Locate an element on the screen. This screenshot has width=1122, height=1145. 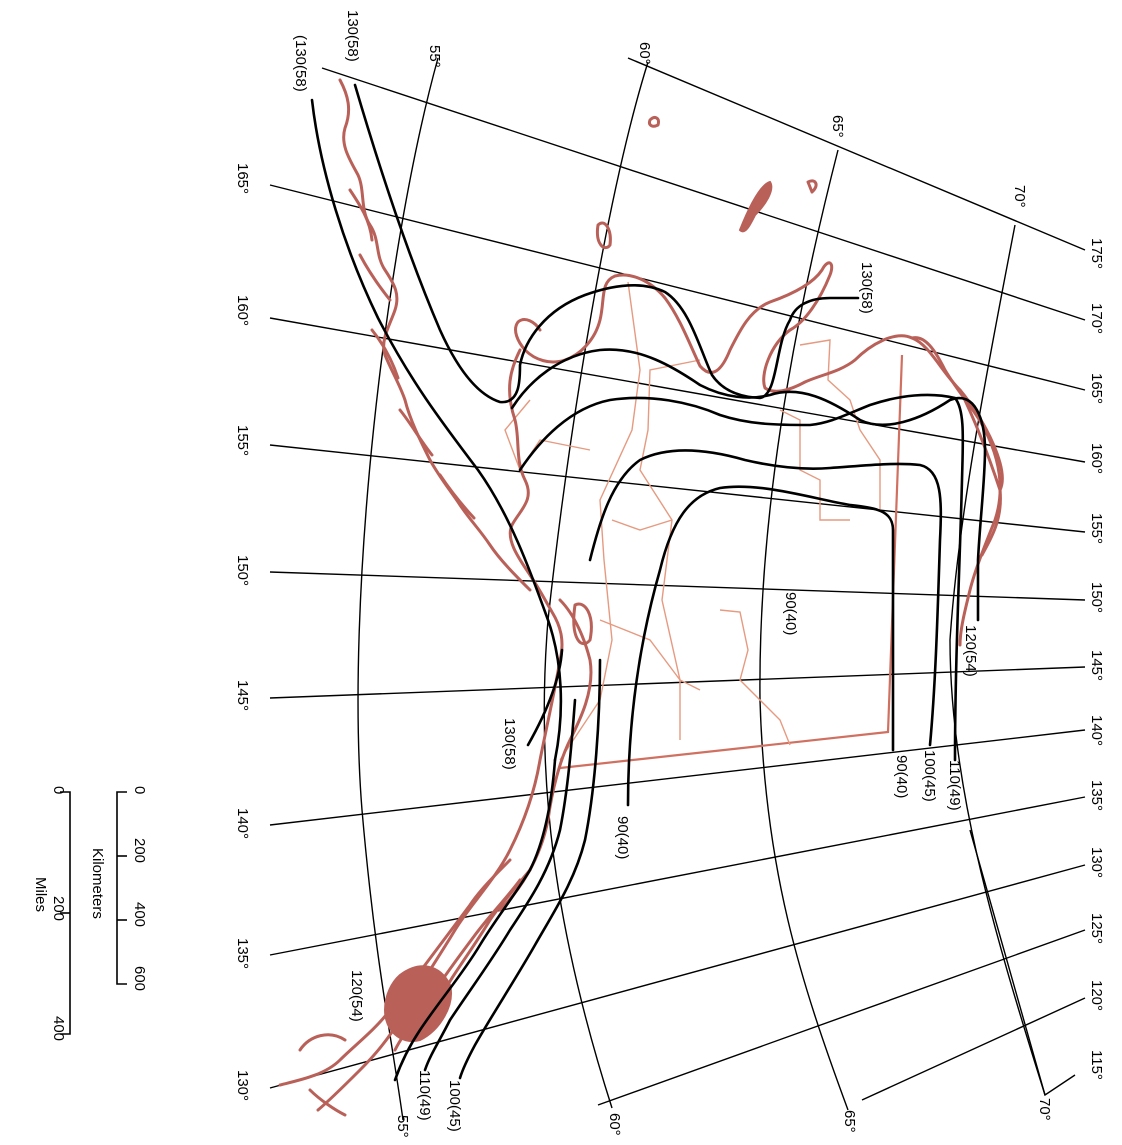
isotach-130-outer is located at coordinates (436, 430).